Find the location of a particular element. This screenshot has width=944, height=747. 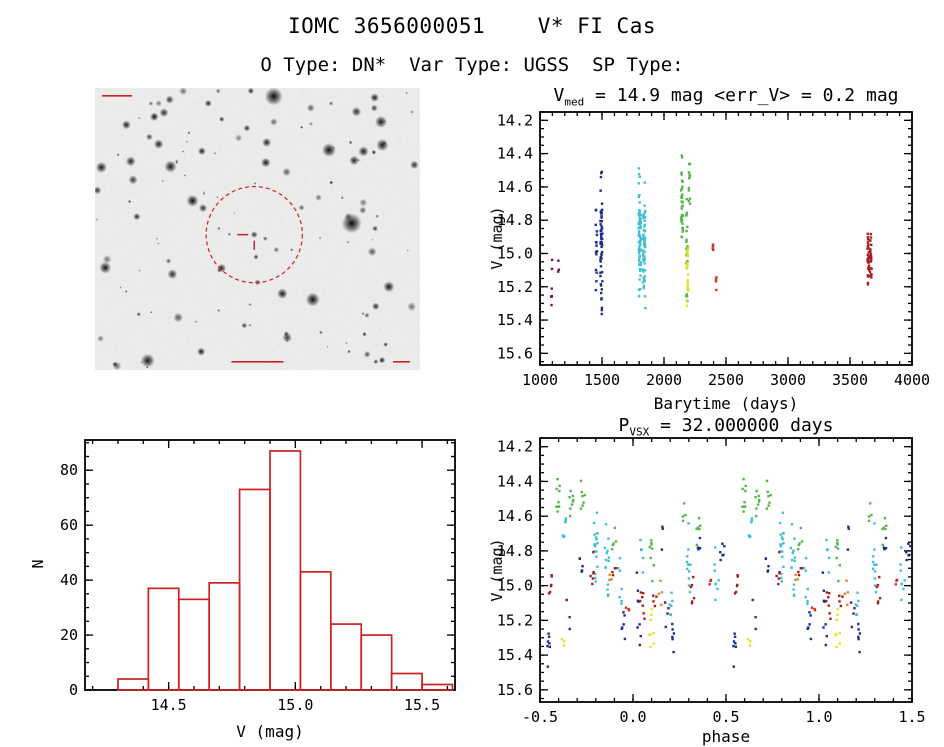

histogram-y-axis-label: N is located at coordinates (38, 564).